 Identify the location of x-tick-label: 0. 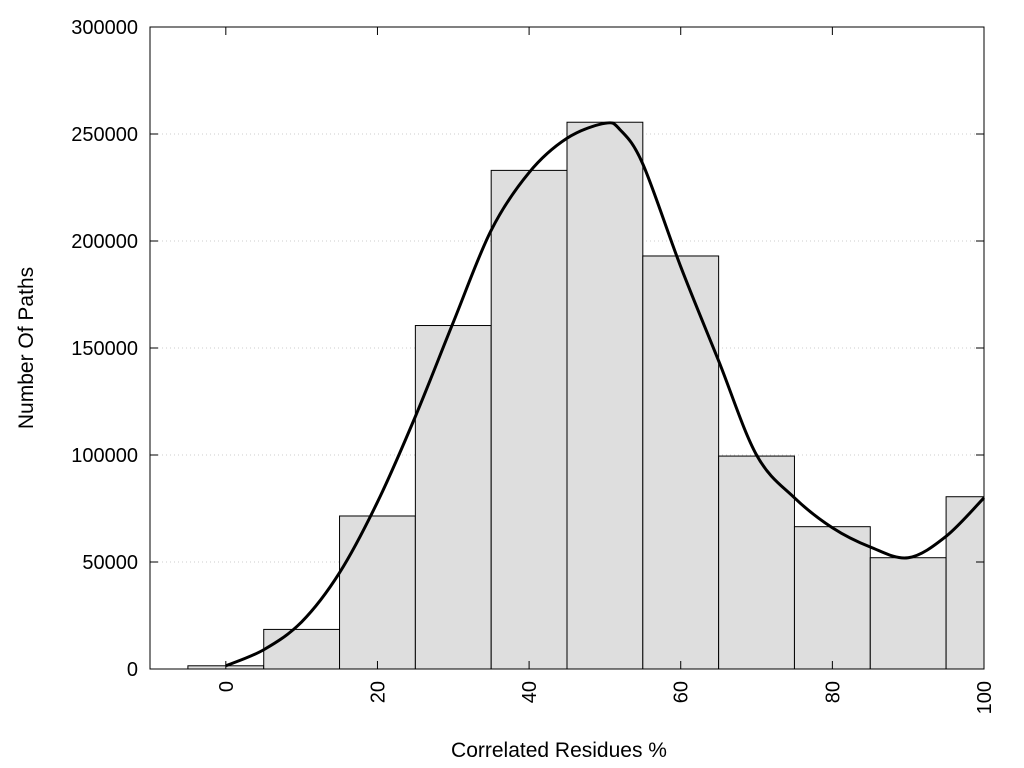
(227, 686).